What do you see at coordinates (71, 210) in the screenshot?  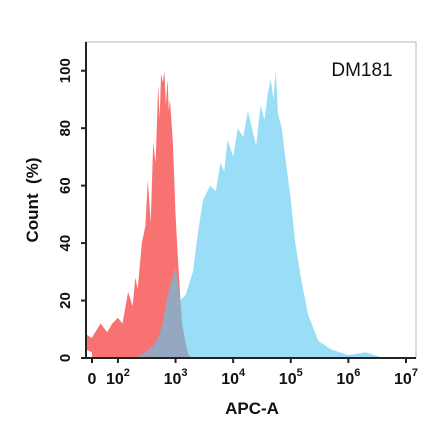 I see `y-tick-labels: 0 20 40 60 80 100` at bounding box center [71, 210].